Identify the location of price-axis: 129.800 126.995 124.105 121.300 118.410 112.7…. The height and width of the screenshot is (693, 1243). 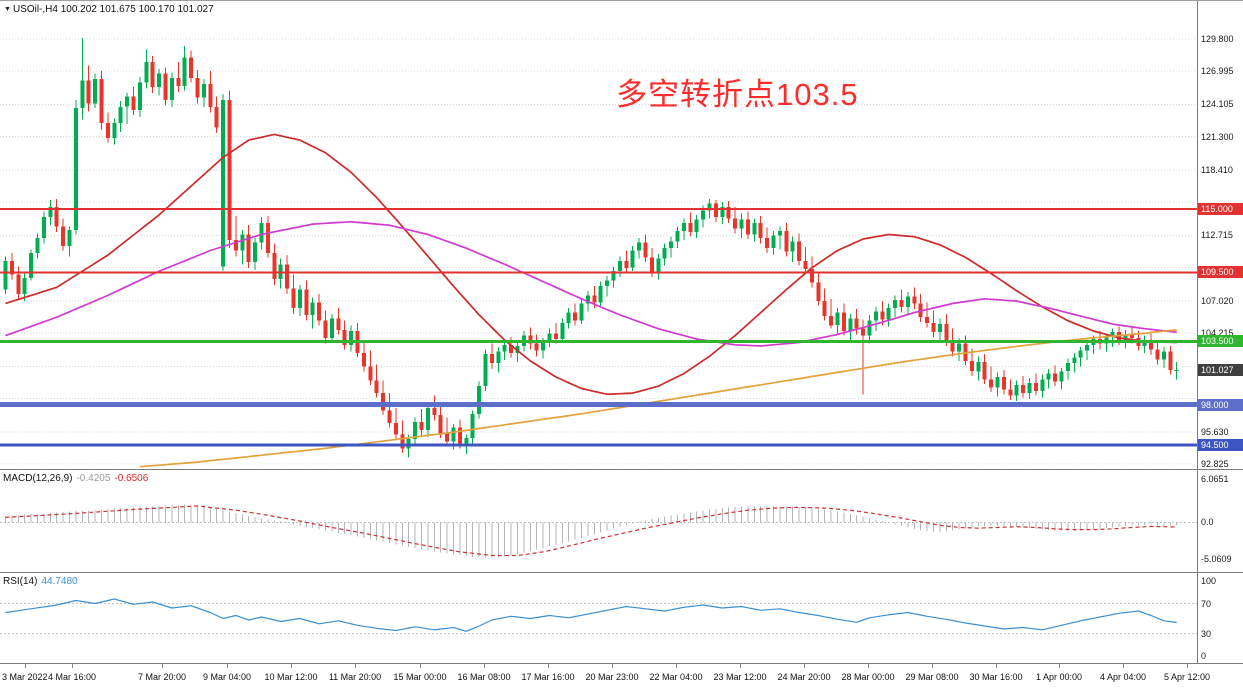
(1220, 235).